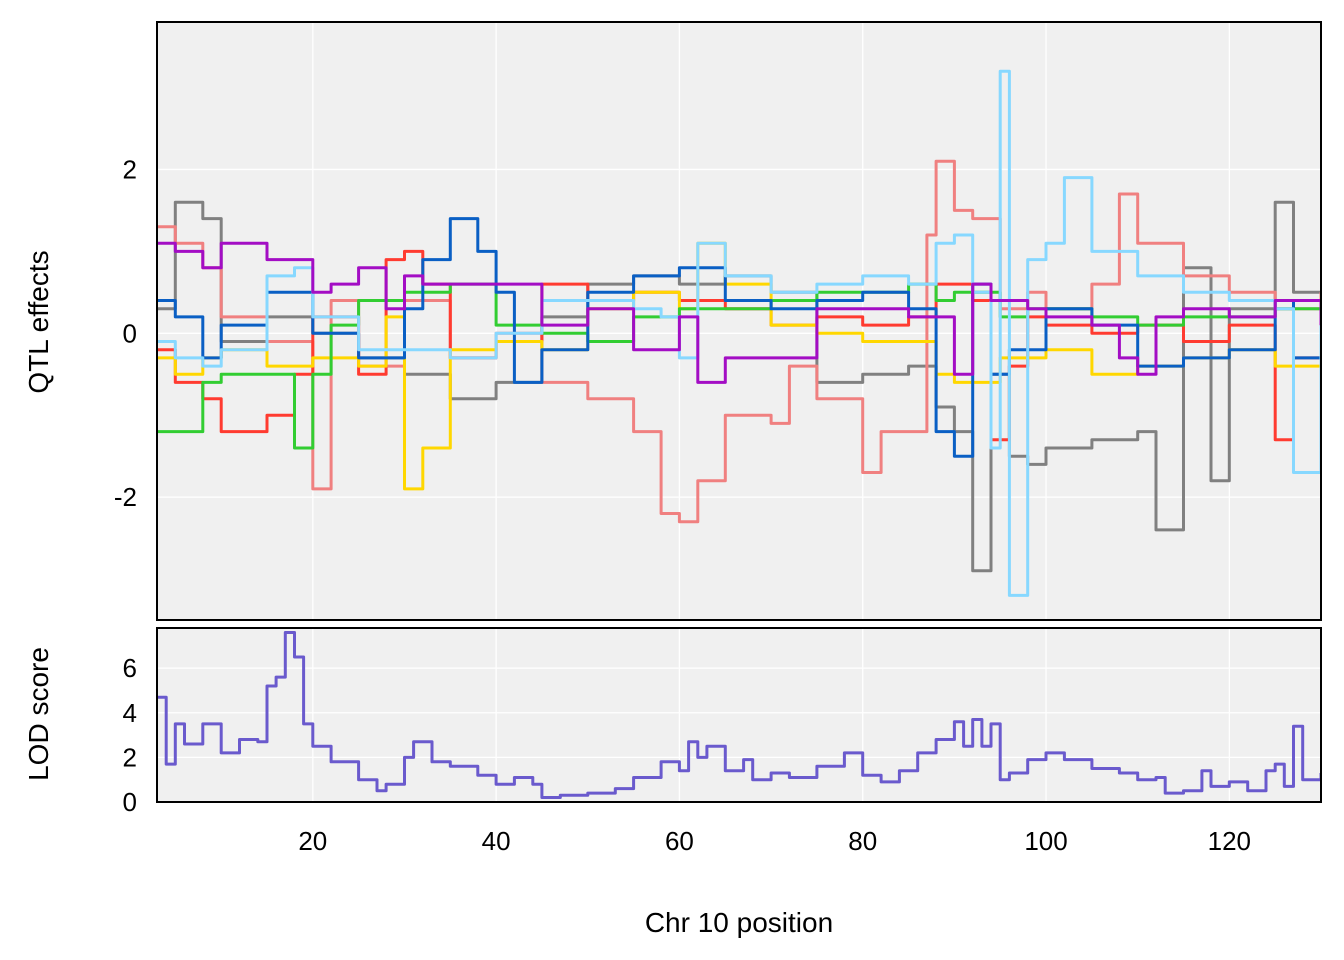 Image resolution: width=1344 pixels, height=960 pixels. I want to click on bottom-ytick-label: 2, so click(130, 757).